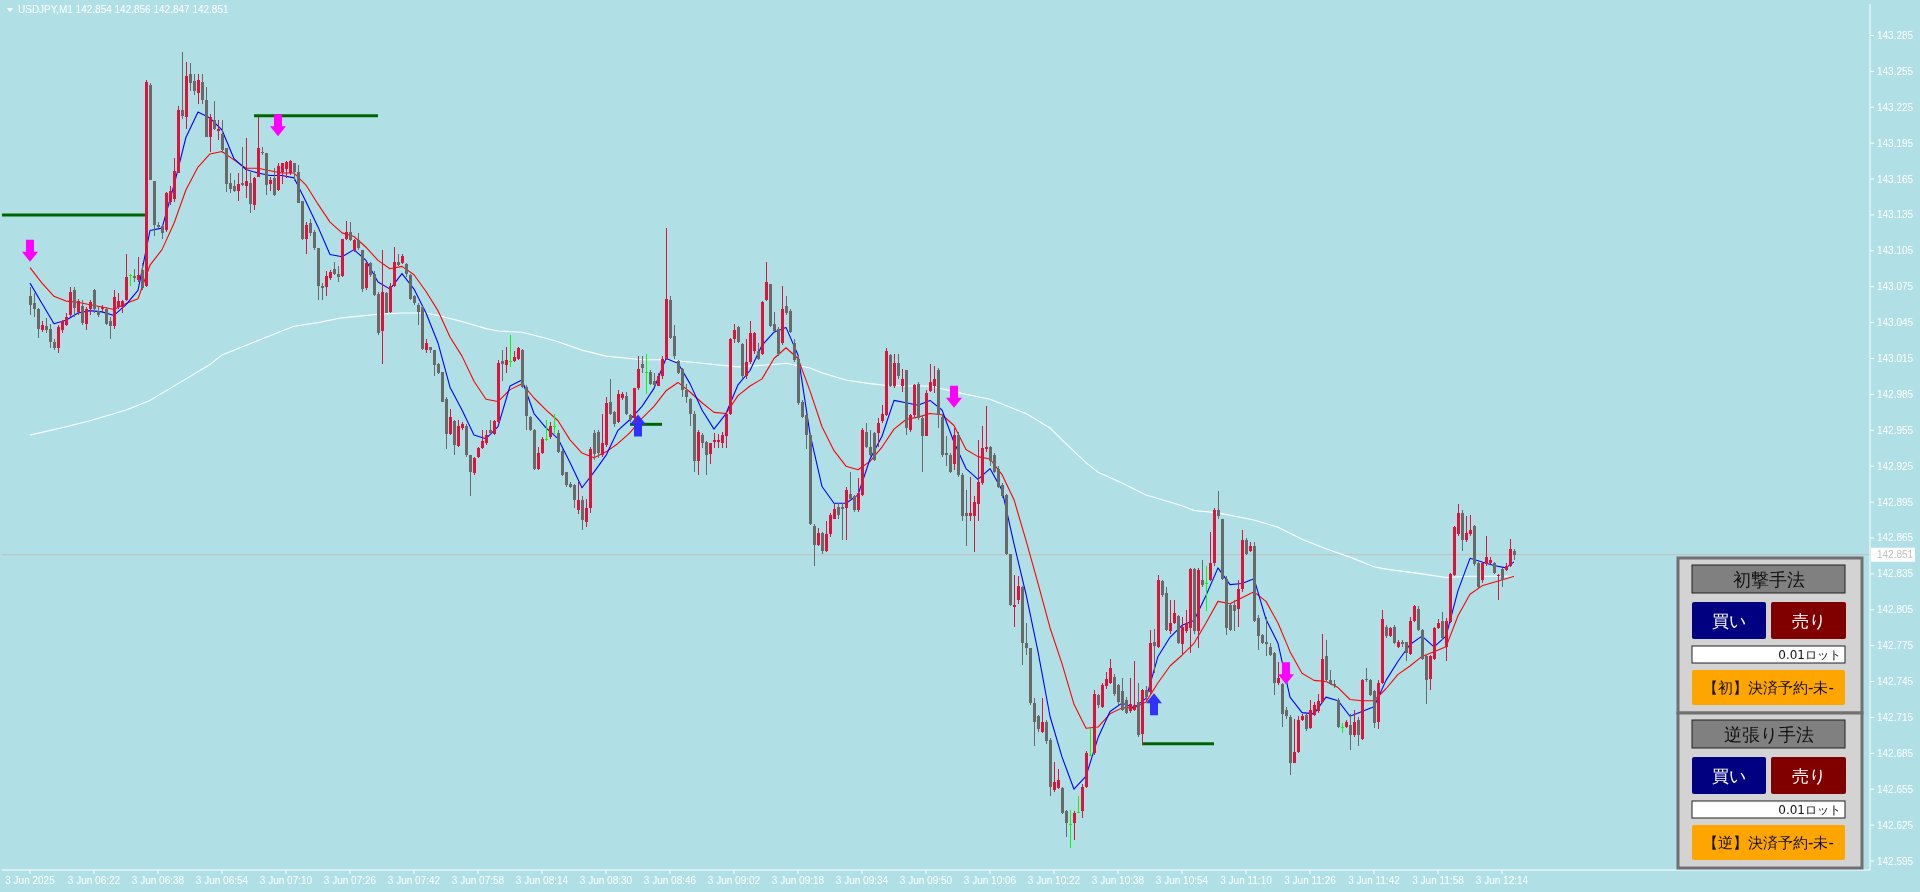 This screenshot has width=1920, height=892. What do you see at coordinates (1895, 430) in the screenshot?
I see `y-tick-label: 142.955` at bounding box center [1895, 430].